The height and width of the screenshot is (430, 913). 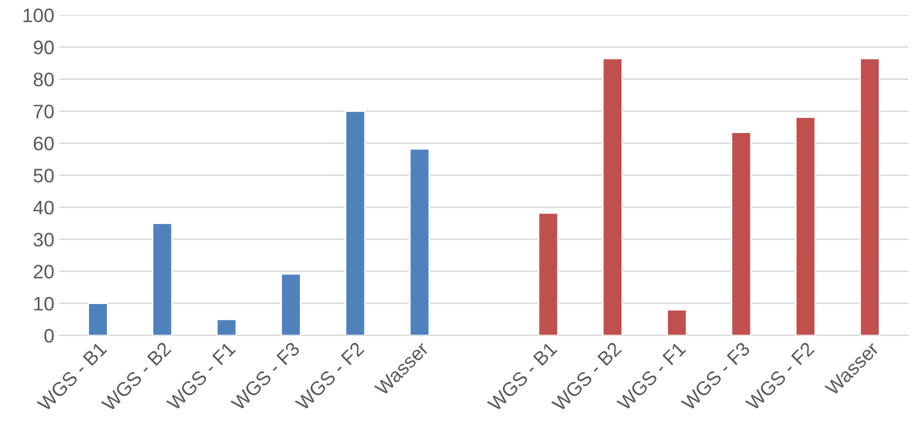 I want to click on y-tick-label: 40, so click(x=43, y=207).